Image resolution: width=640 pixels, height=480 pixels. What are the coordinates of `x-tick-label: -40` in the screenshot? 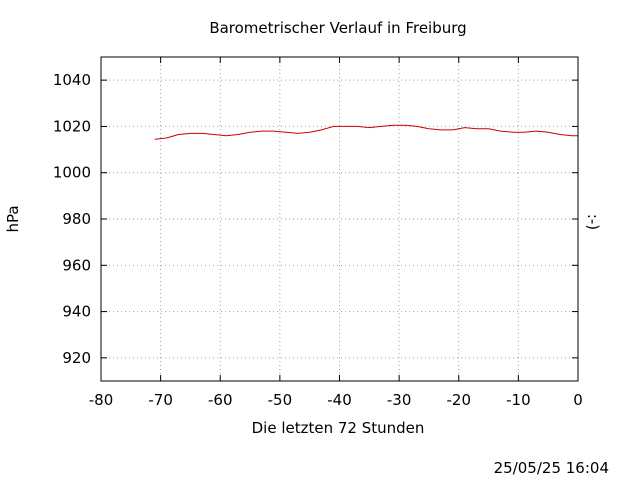 It's located at (339, 400).